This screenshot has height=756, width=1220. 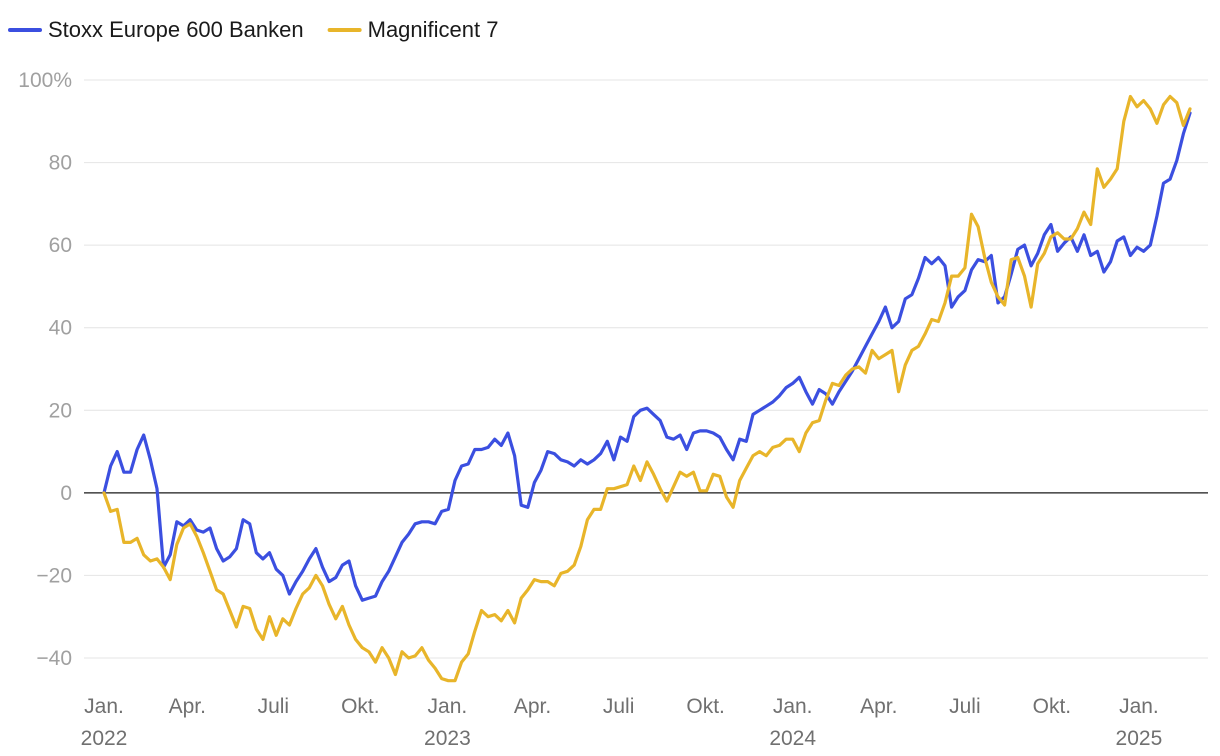 I want to click on y-axis-ticks: 100% 80 60 40 20 0 −20 −40, so click(x=45, y=369).